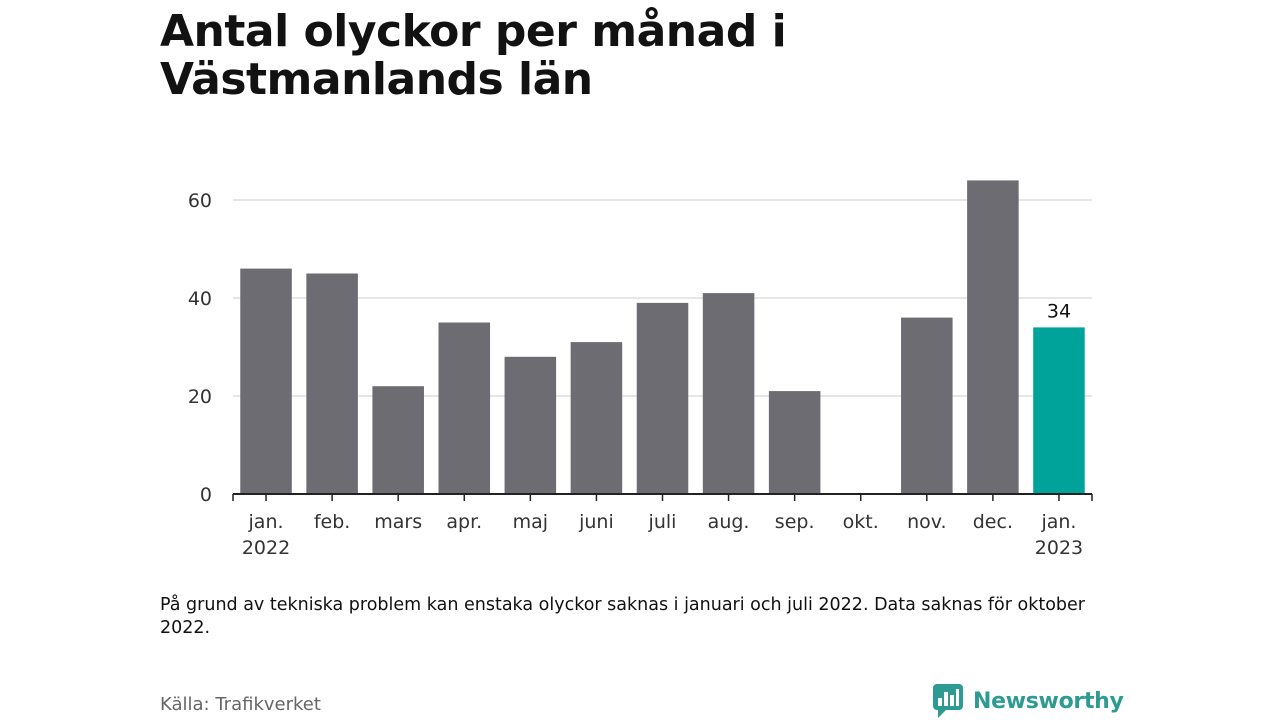  Describe the element at coordinates (332, 522) in the screenshot. I see `x-tick-label: feb.` at that location.